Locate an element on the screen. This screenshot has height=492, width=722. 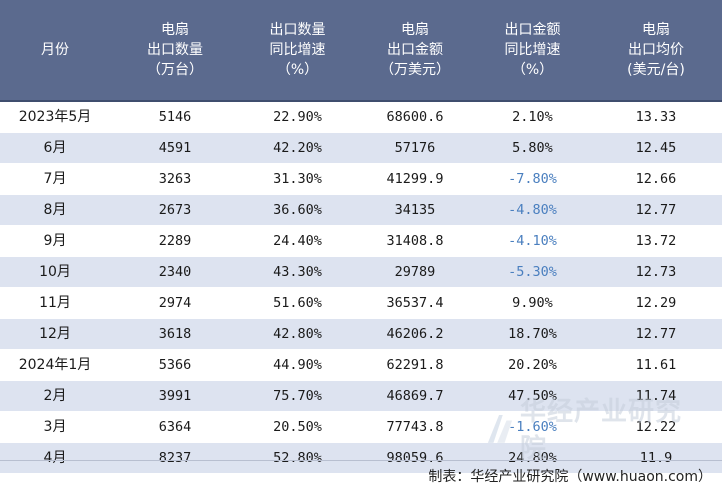
table-row: 2024年1月 5366 44.90% 62291.8 20.20% 11.61 is located at coordinates (361, 365).